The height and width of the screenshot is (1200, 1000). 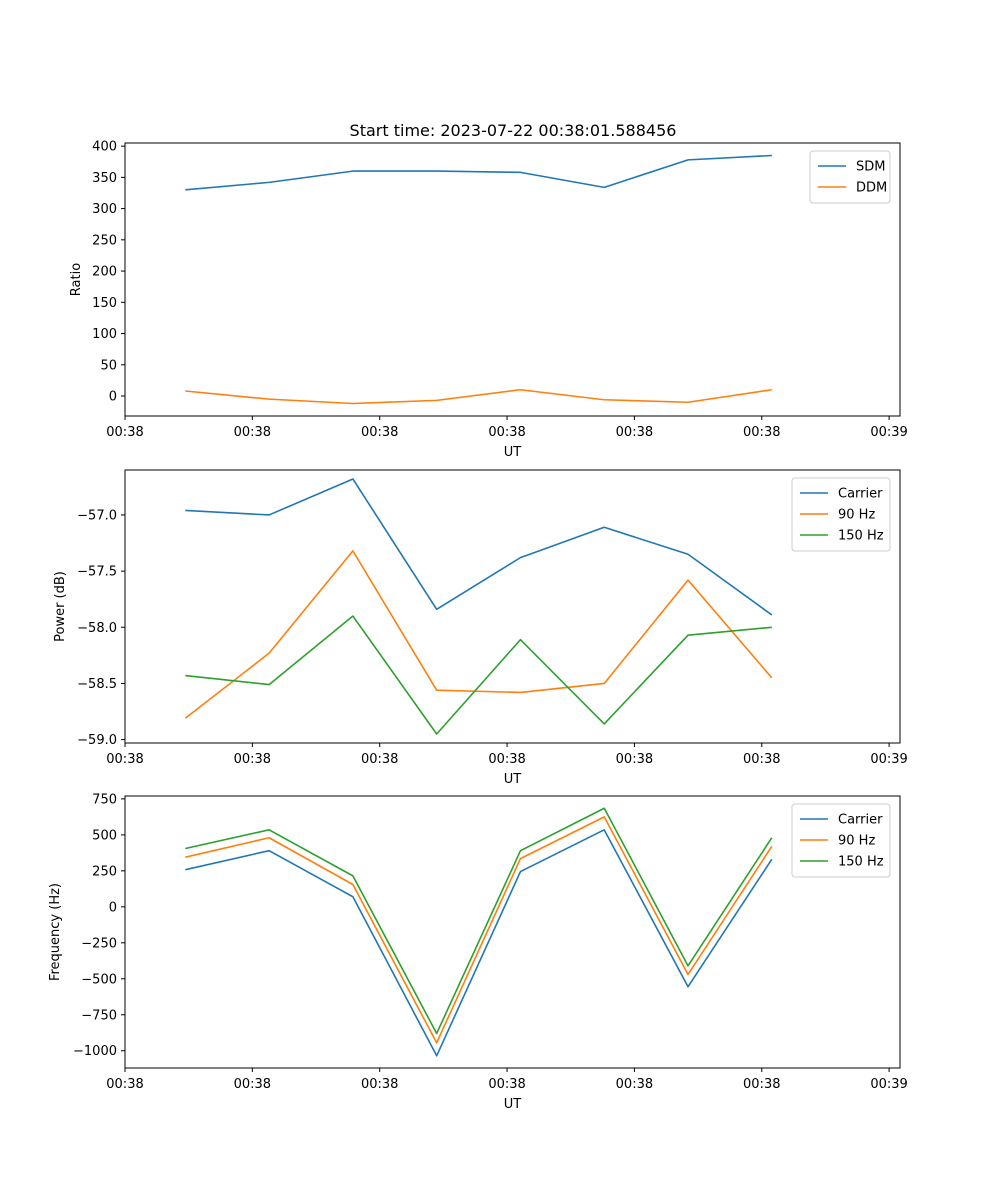 I want to click on y-tick-label: 200, so click(x=104, y=272).